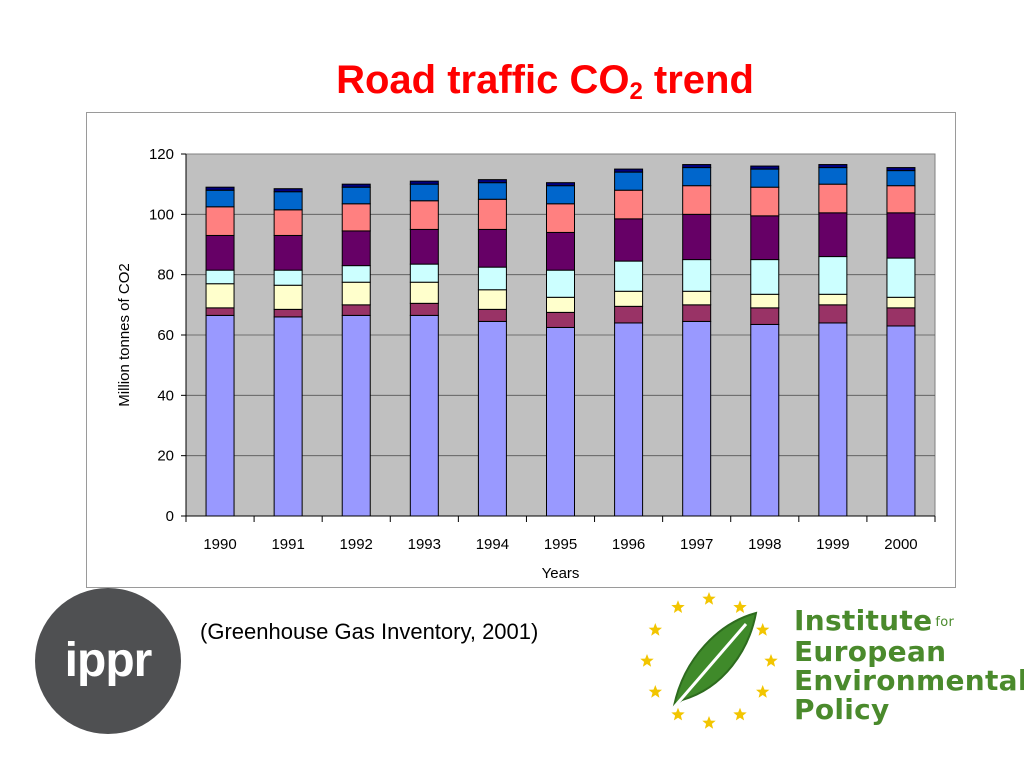 The height and width of the screenshot is (768, 1024). I want to click on y-tick-label: 0, so click(170, 516).